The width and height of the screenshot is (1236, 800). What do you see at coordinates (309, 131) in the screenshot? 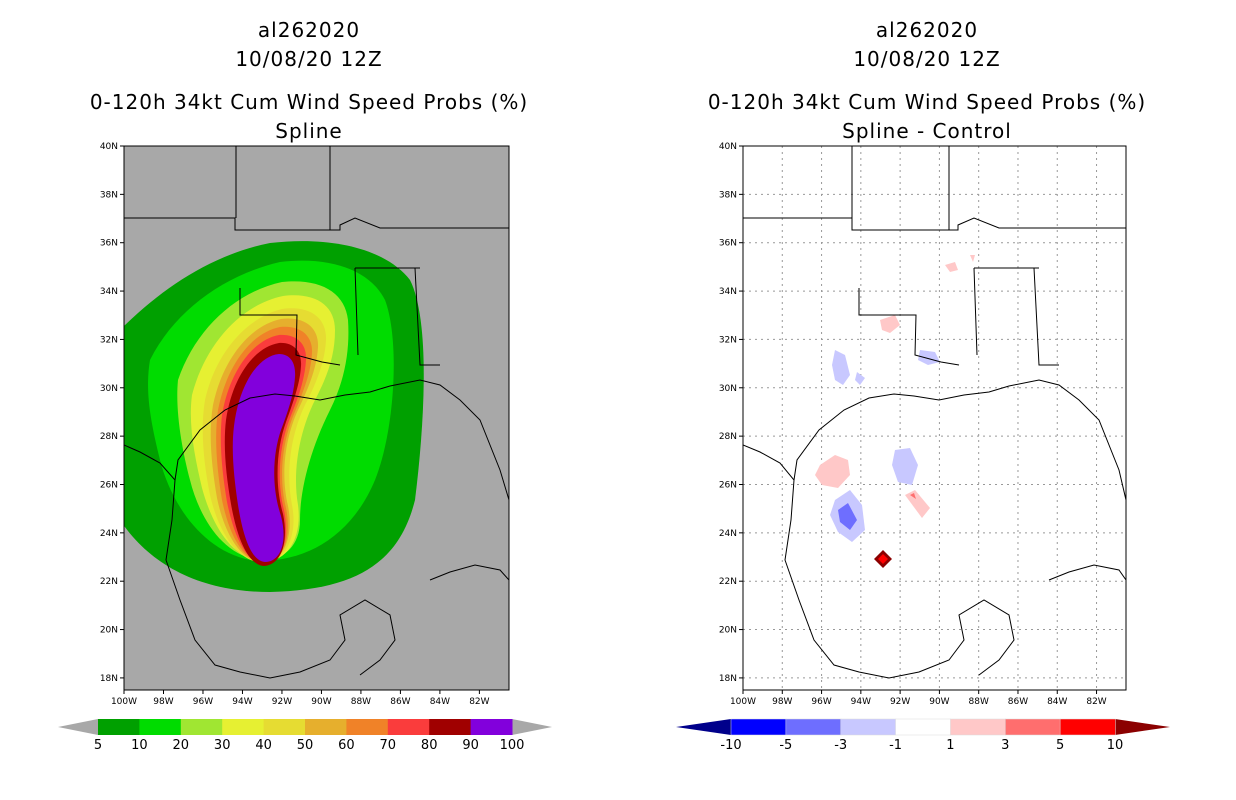
I see `left-method: Spline` at bounding box center [309, 131].